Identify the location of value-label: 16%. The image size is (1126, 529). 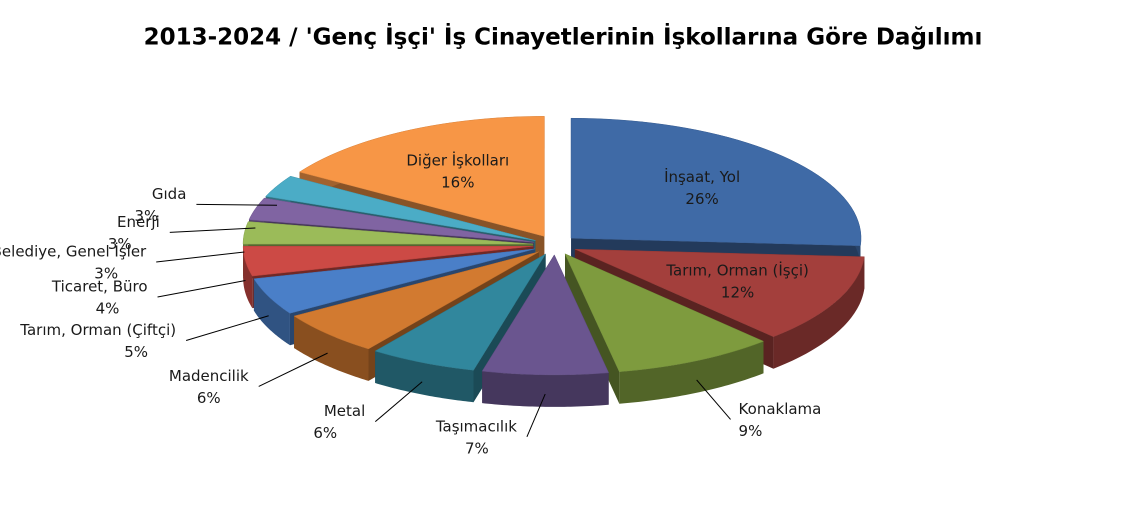
(457, 183).